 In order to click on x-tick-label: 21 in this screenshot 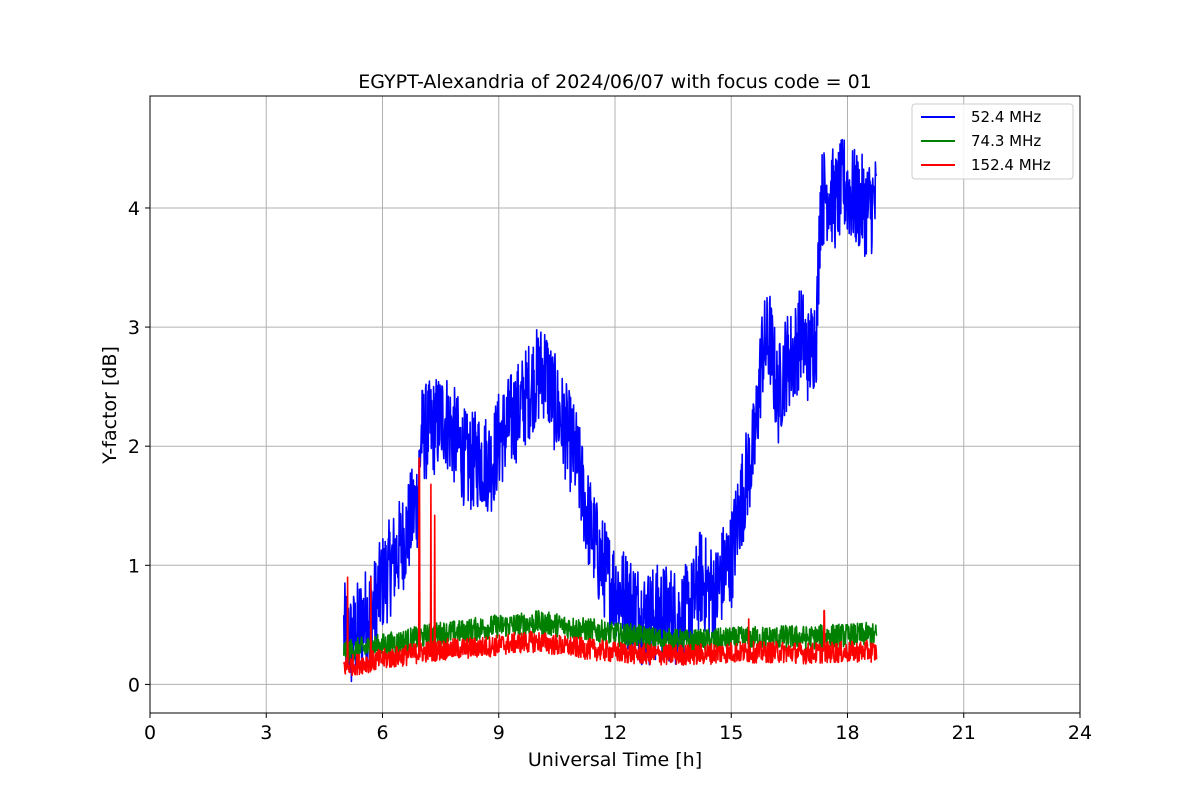, I will do `click(964, 733)`.